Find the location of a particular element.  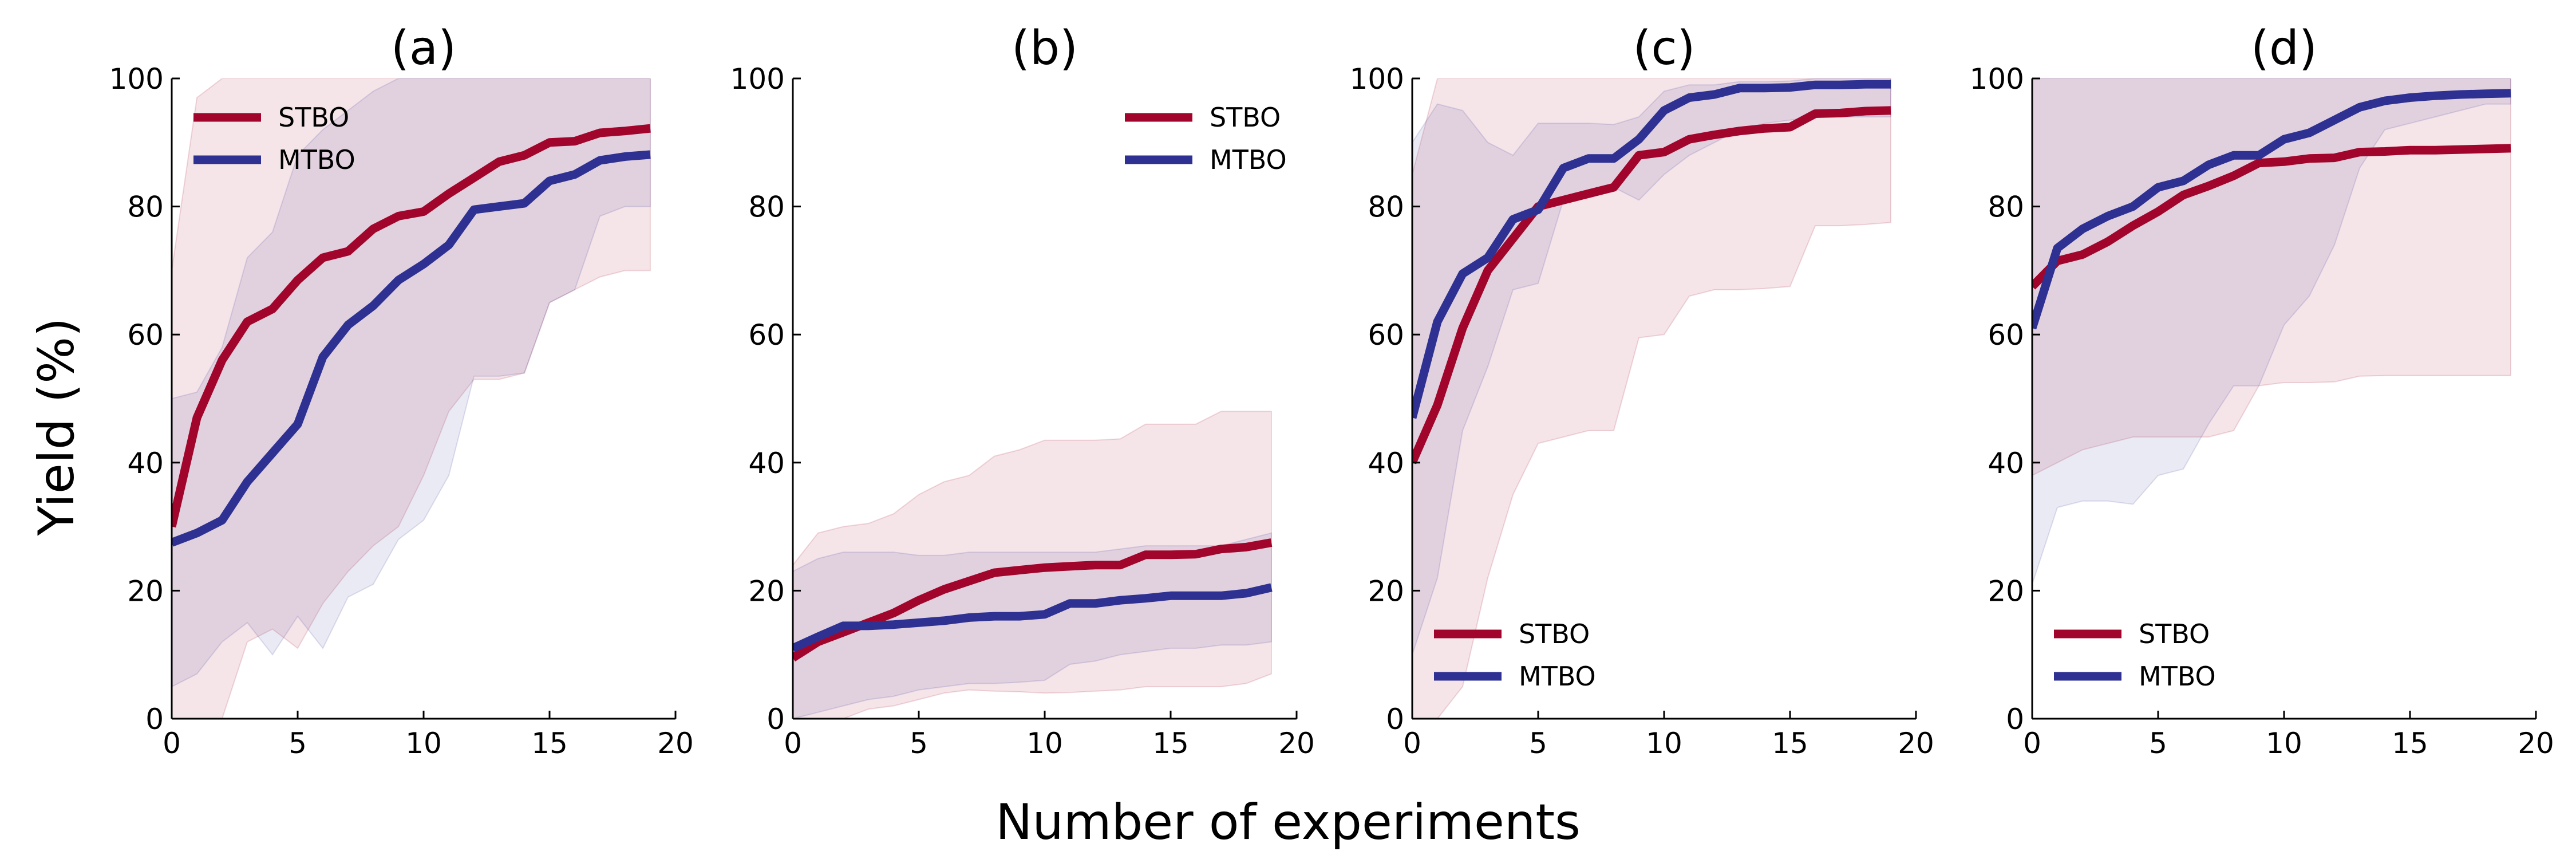

panel-title: (d) is located at coordinates (2284, 48).